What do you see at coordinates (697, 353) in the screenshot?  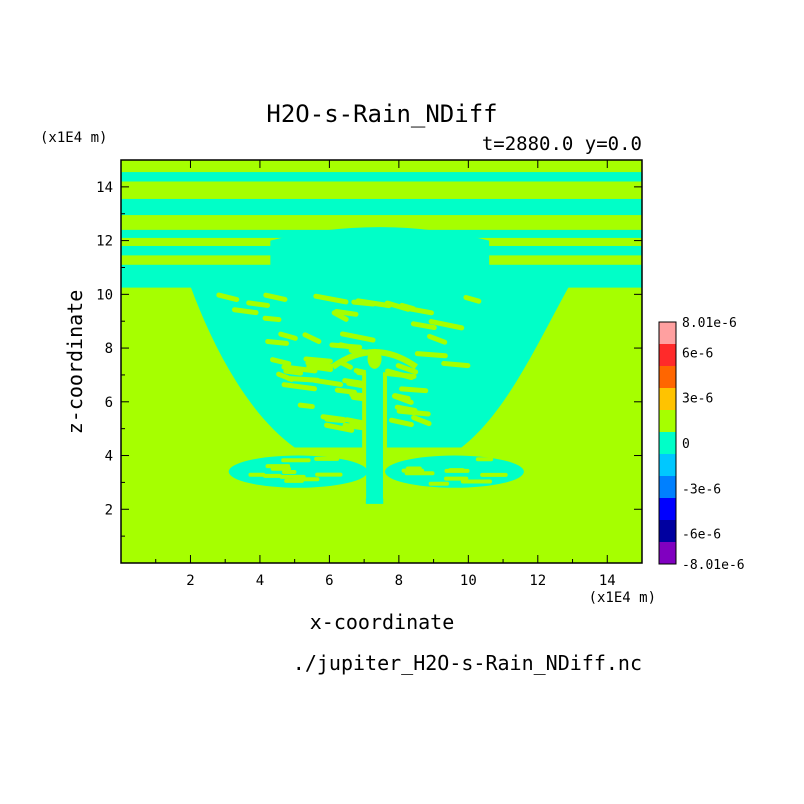 I see `colorbar-label: 6e-6` at bounding box center [697, 353].